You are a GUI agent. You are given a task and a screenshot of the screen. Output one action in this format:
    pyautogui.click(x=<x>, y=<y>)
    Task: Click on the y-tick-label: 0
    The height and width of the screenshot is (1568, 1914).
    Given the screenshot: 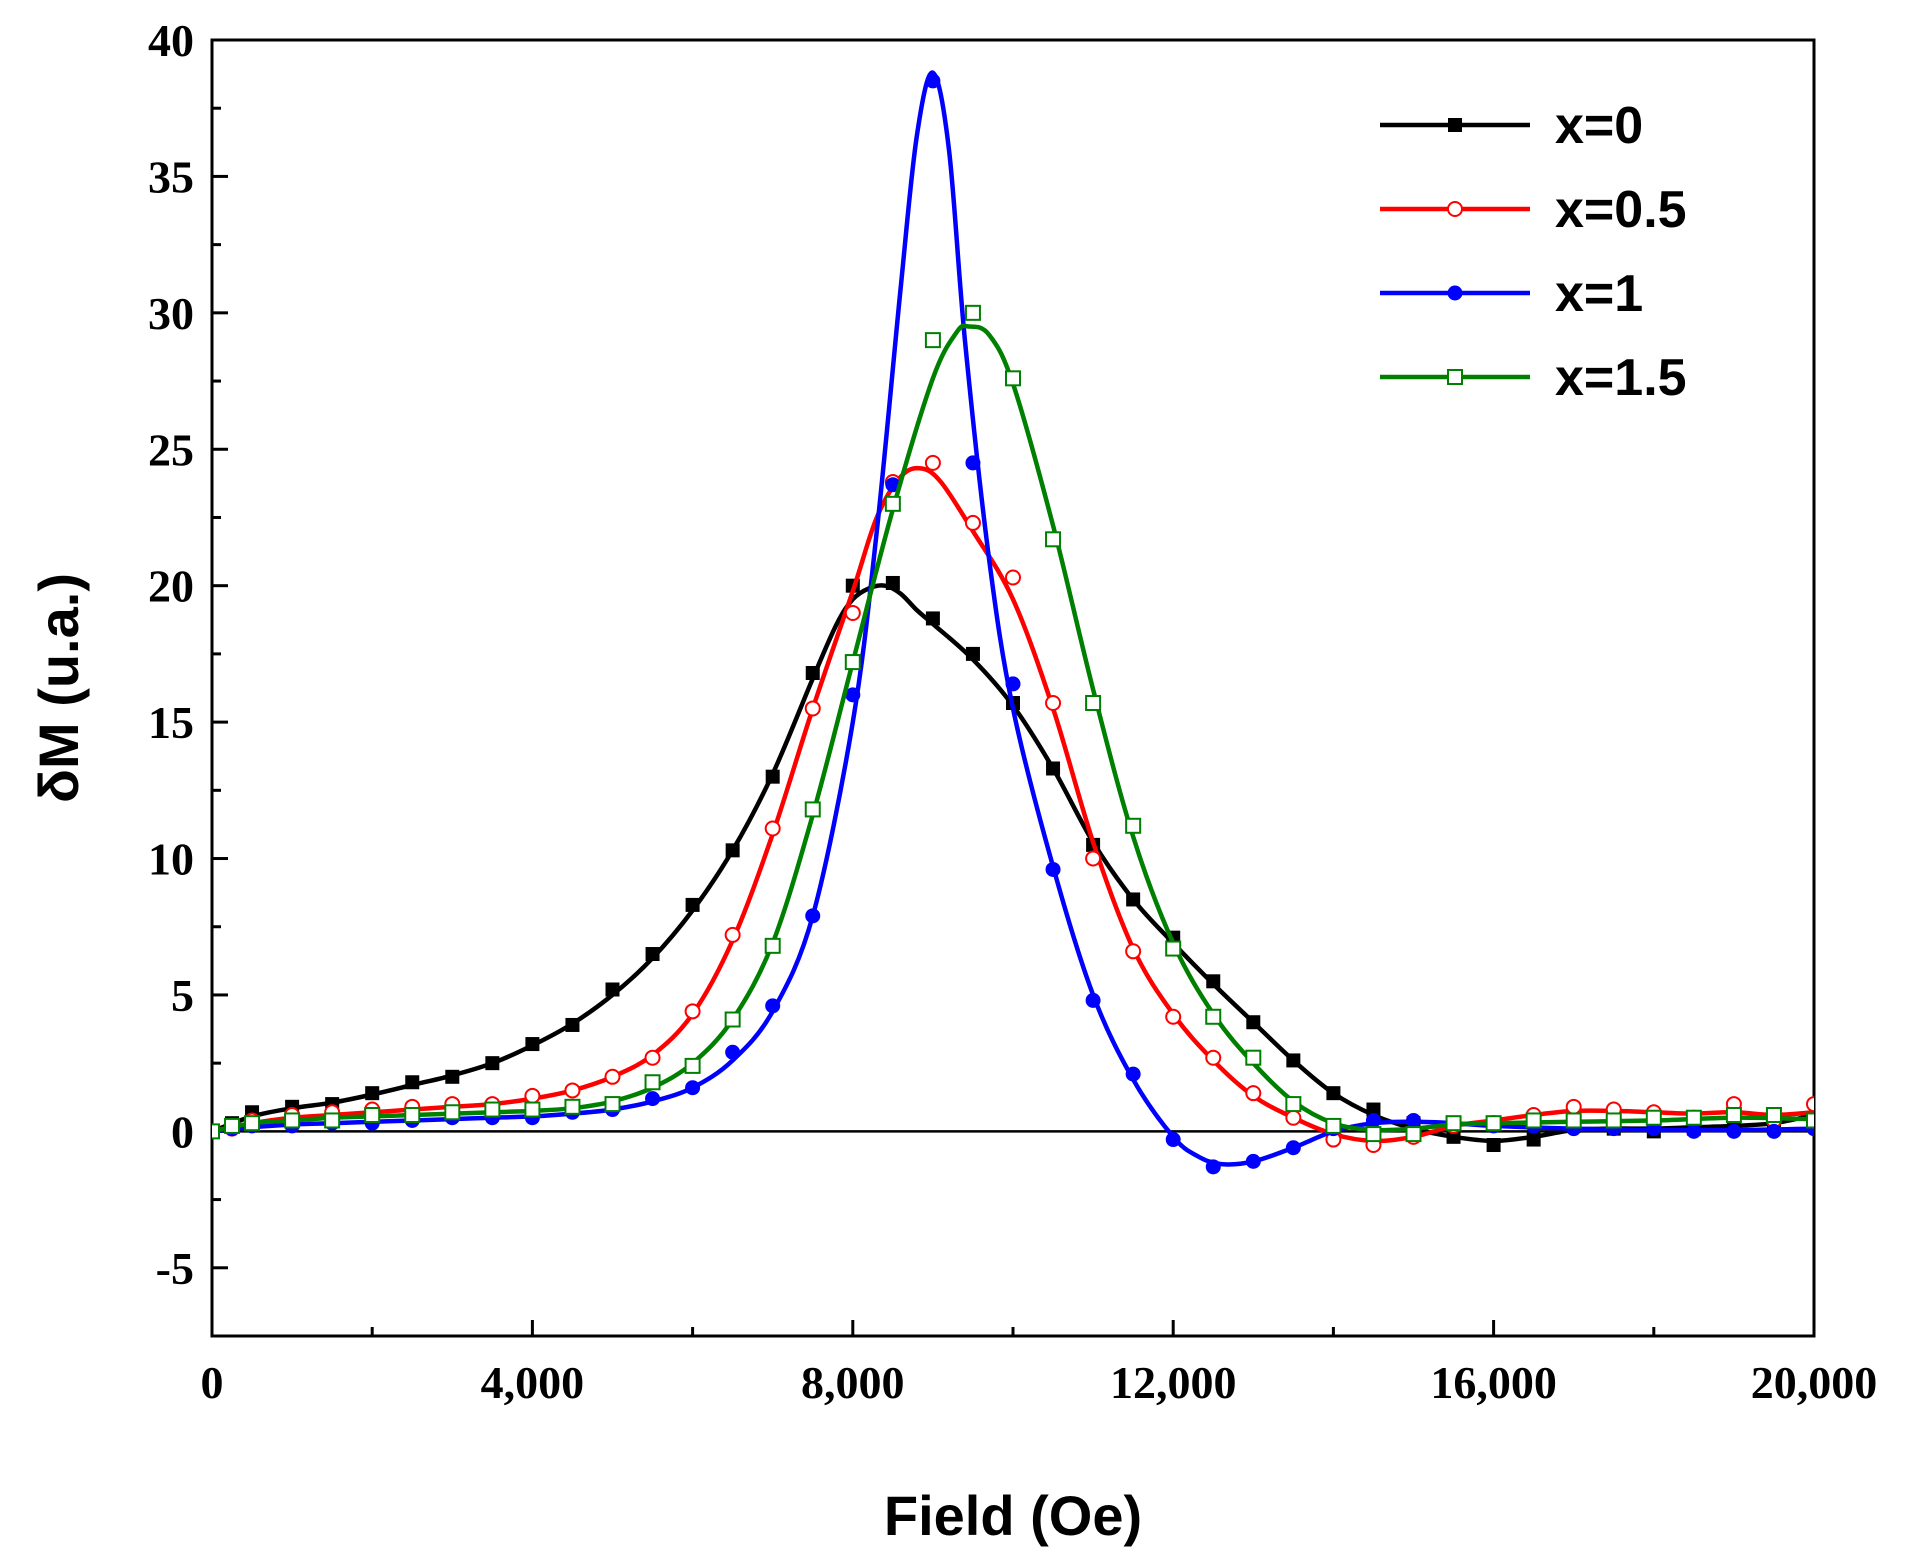 What is the action you would take?
    pyautogui.click(x=182, y=1131)
    